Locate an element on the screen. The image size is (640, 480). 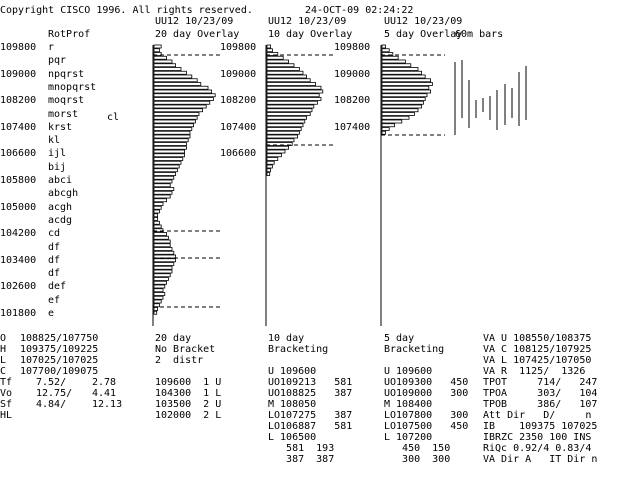
c10-row: LO107275 387 is located at coordinates (310, 415).